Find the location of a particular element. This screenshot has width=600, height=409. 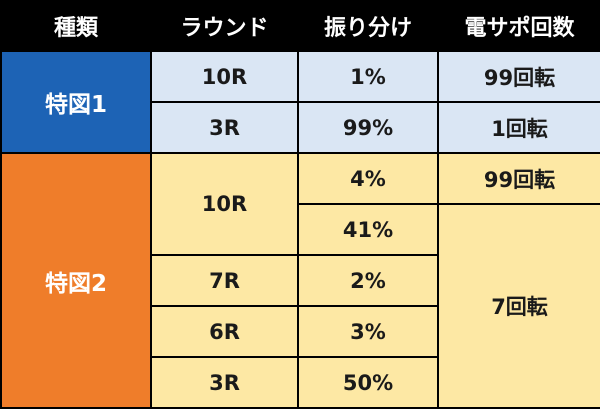

toku2-share-cell: 3% is located at coordinates (368, 331).